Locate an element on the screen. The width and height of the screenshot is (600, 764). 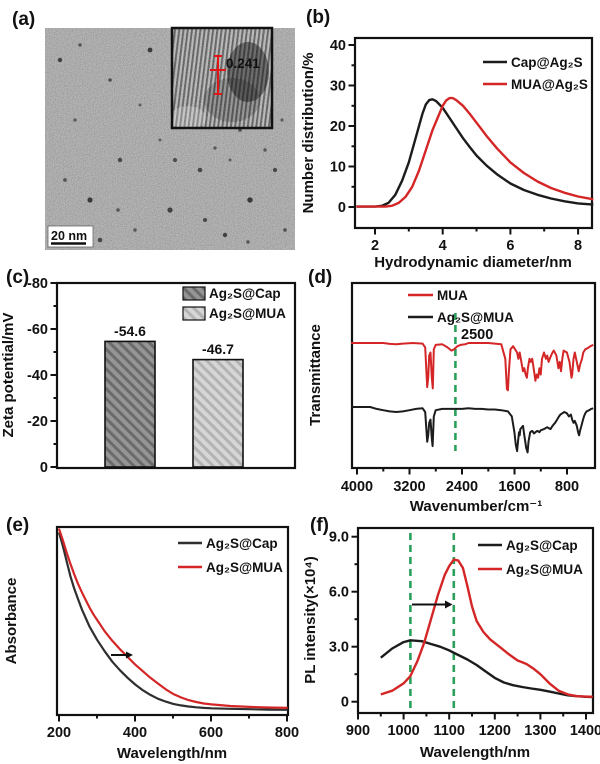
svg-text: 1100 is located at coordinates (448, 731).